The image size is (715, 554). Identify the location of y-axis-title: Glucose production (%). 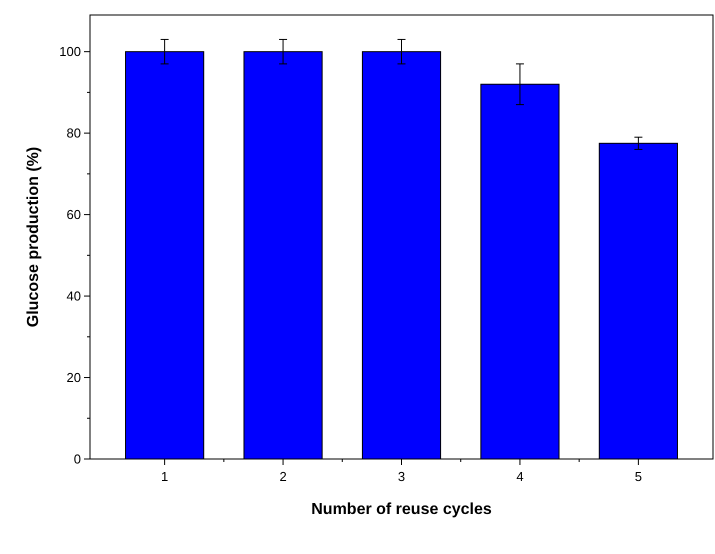
(33, 237).